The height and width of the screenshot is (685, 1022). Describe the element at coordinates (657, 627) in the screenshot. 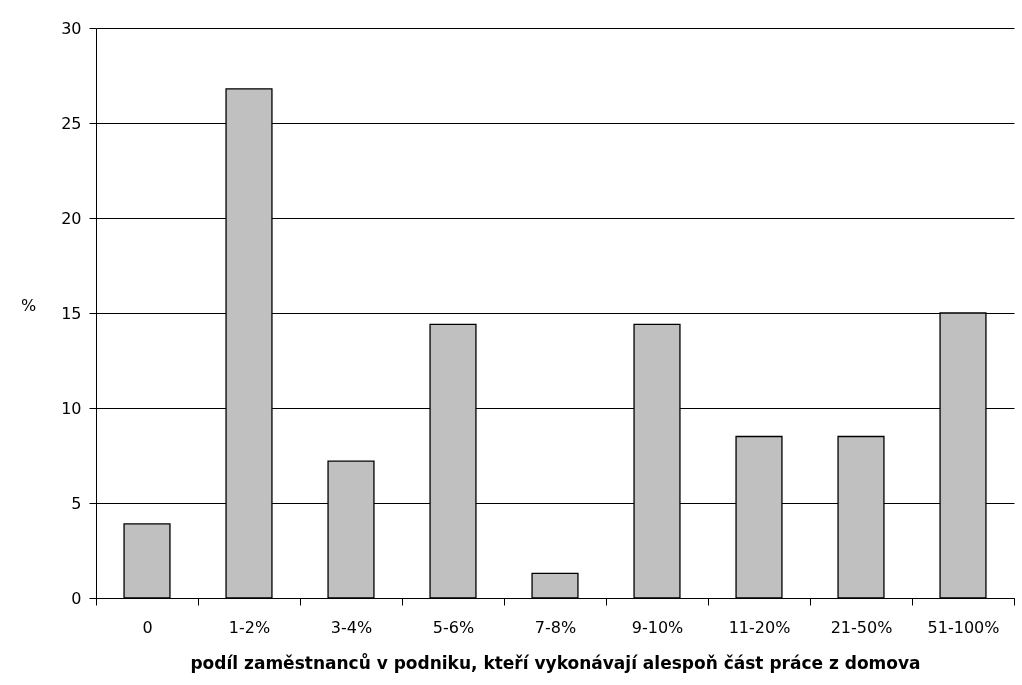

I see `x-tick-label: 9-10%` at that location.